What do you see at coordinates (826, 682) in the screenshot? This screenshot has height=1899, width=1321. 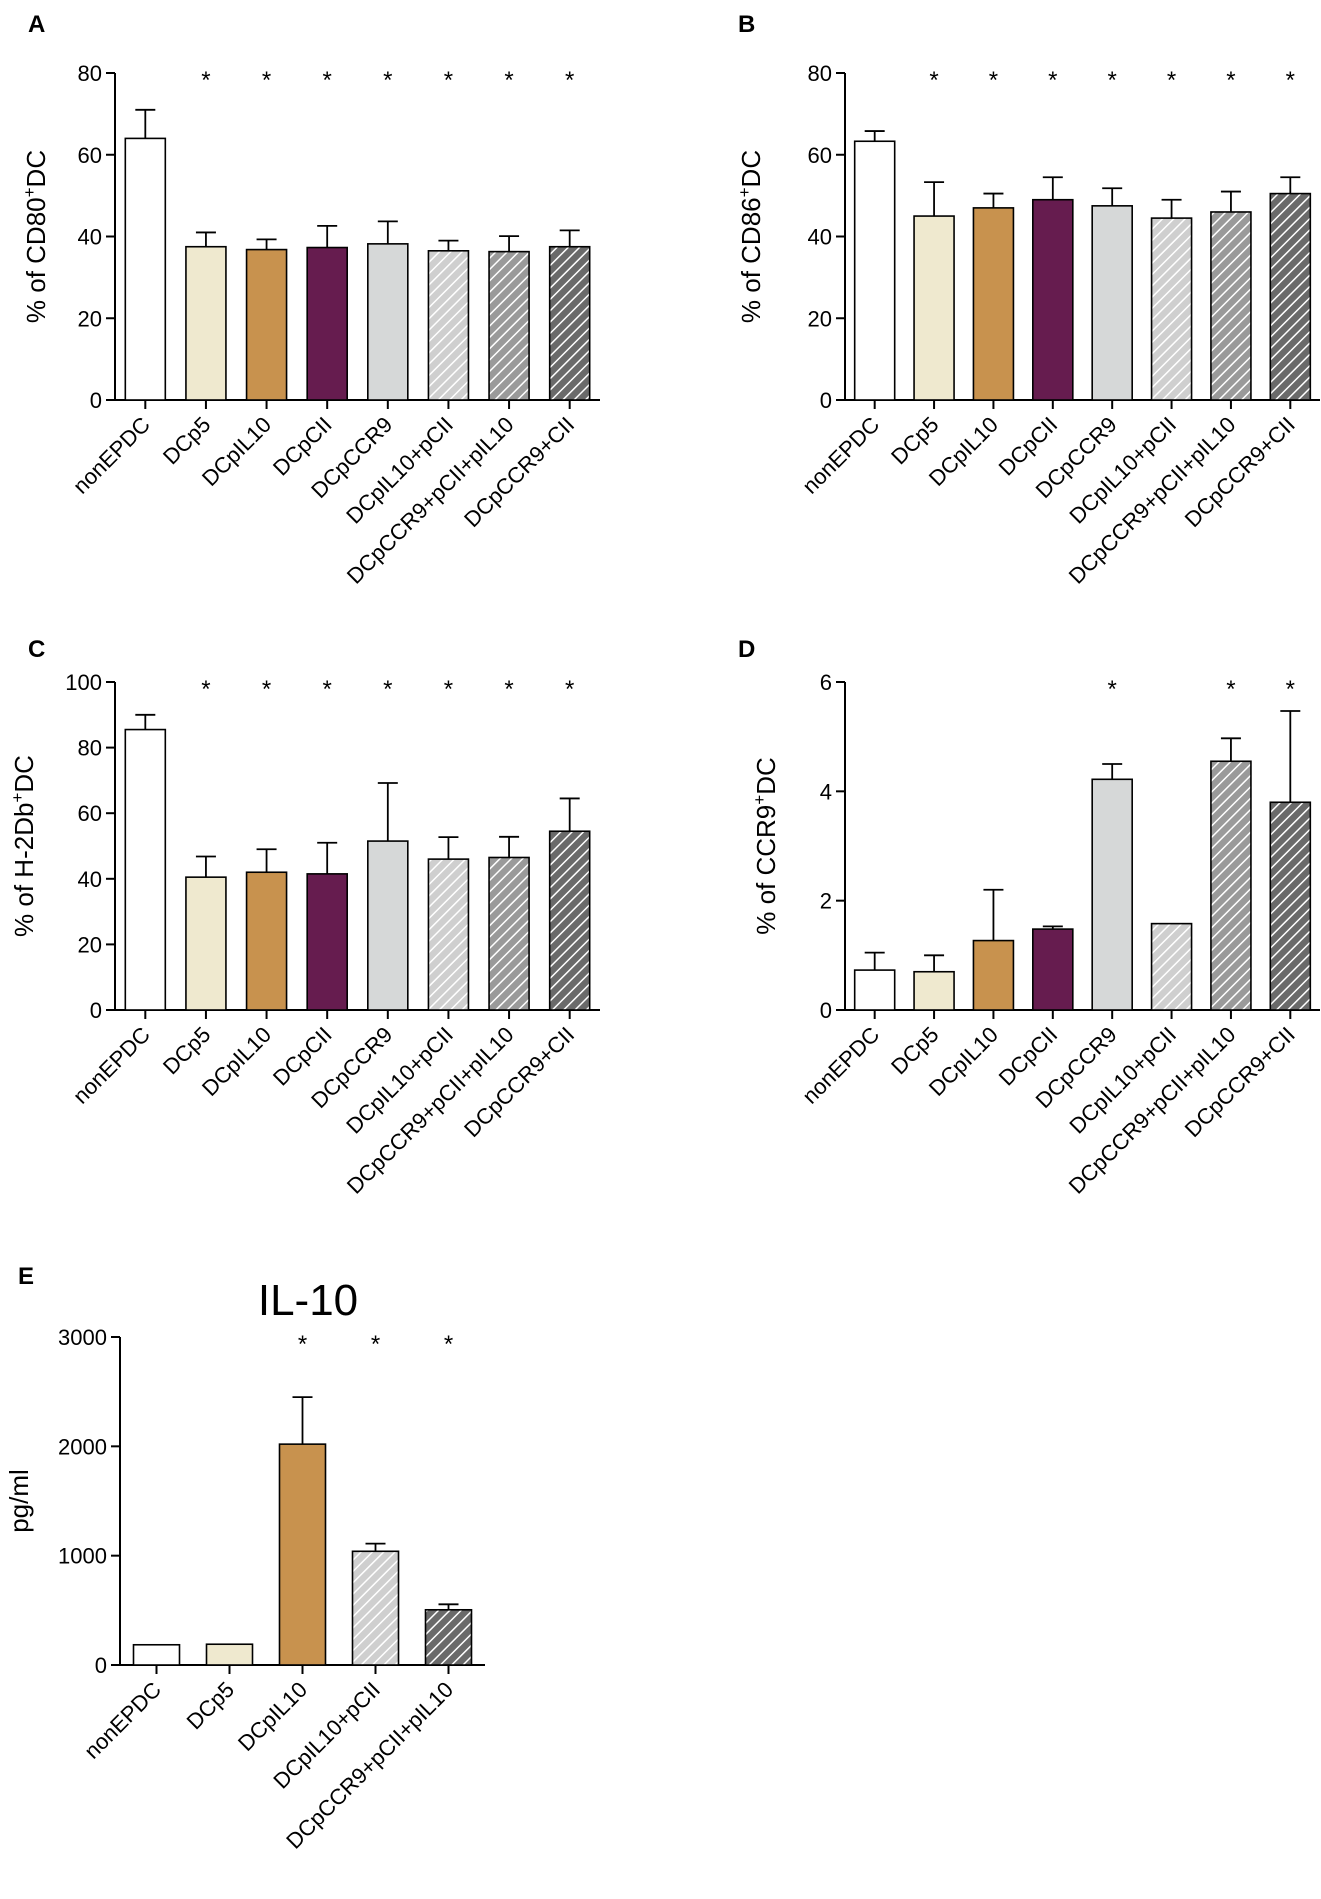 I see `y-tick-label: 6` at bounding box center [826, 682].